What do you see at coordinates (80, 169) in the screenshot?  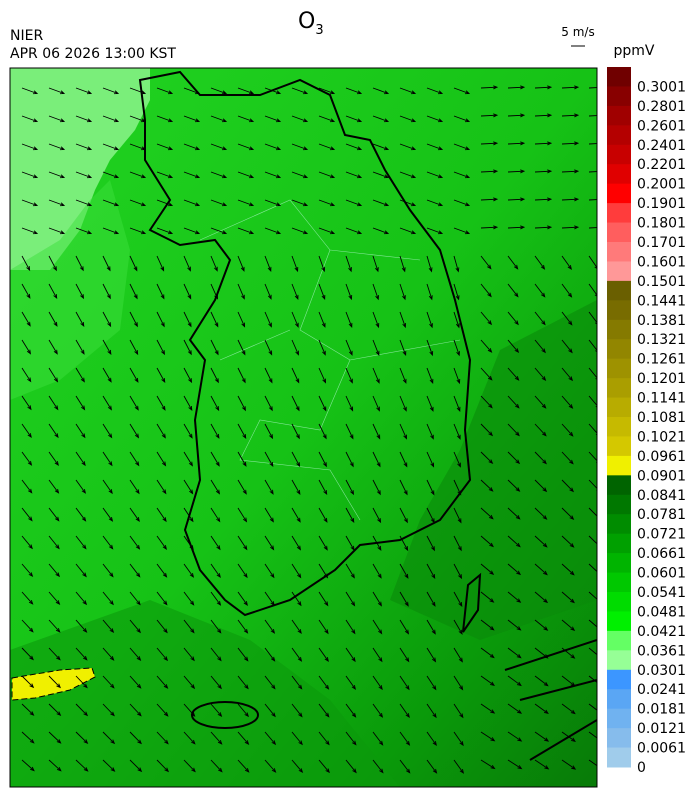 I see `low-zone` at bounding box center [80, 169].